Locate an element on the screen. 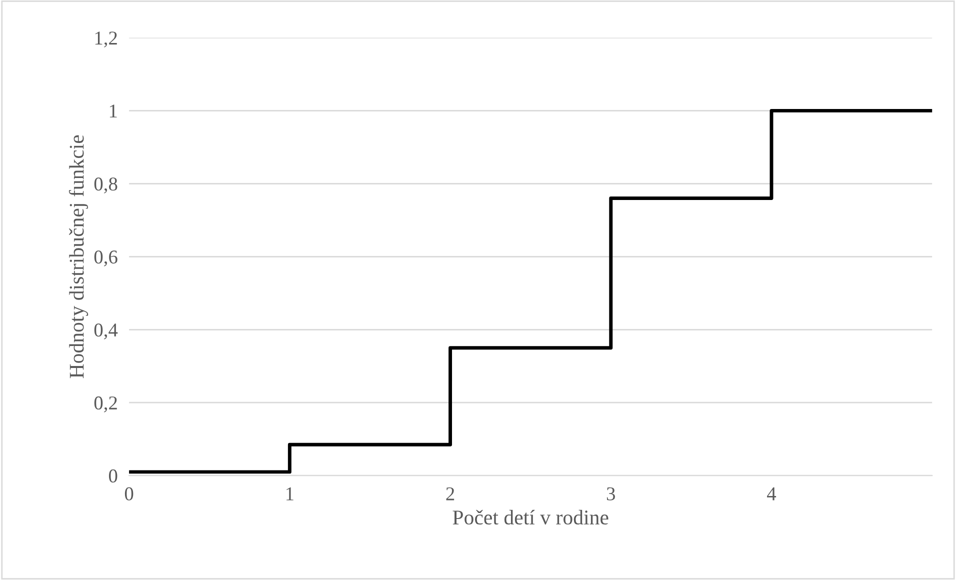  y-tick-label: 0,2 is located at coordinates (105, 404).